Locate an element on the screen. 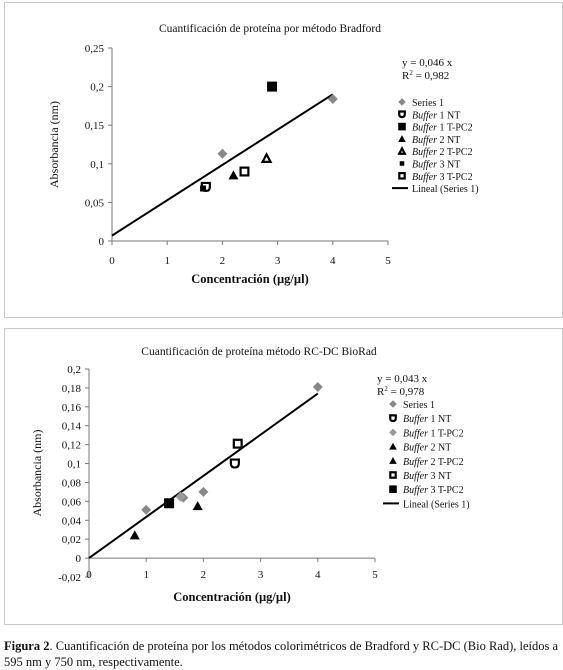 Image resolution: width=563 pixels, height=670 pixels. x-tick-label: 2 is located at coordinates (223, 261).